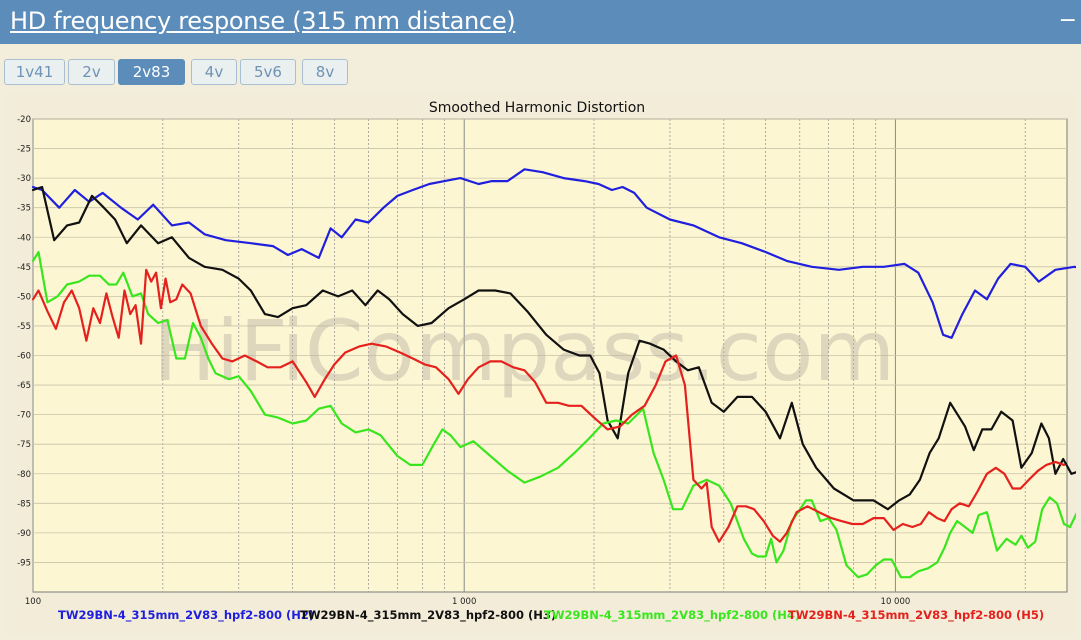 The width and height of the screenshot is (1081, 640). Describe the element at coordinates (524, 351) in the screenshot. I see `watermark: HiFiCompass.com` at that location.